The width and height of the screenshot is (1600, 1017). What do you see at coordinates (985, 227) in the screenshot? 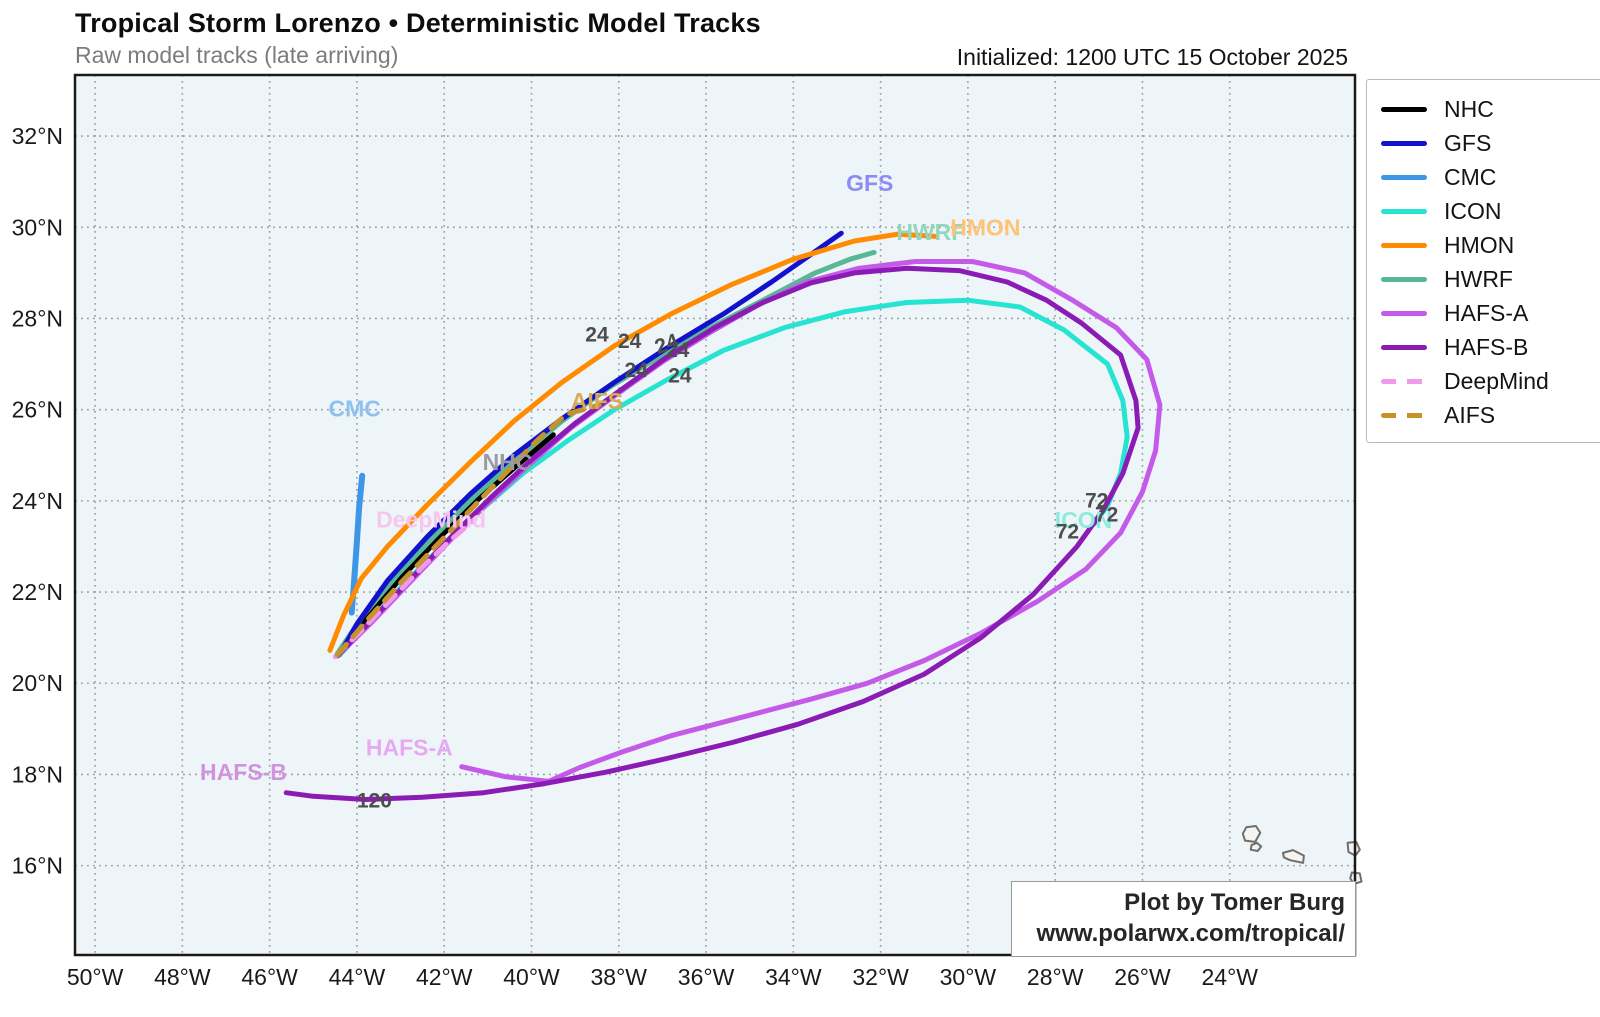
I see `model-label-HMON: HMON` at bounding box center [985, 227].